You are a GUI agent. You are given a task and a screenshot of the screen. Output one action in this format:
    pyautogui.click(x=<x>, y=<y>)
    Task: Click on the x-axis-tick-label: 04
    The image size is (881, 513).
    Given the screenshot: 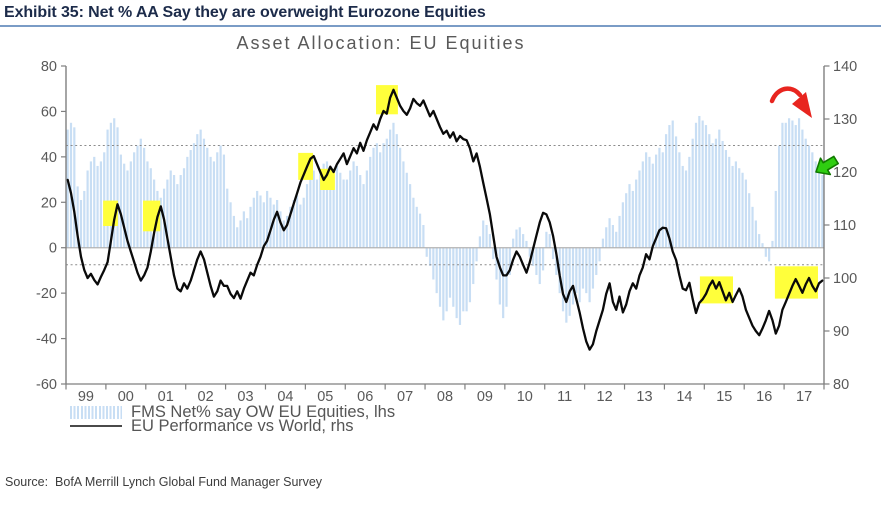 What is the action you would take?
    pyautogui.click(x=285, y=397)
    